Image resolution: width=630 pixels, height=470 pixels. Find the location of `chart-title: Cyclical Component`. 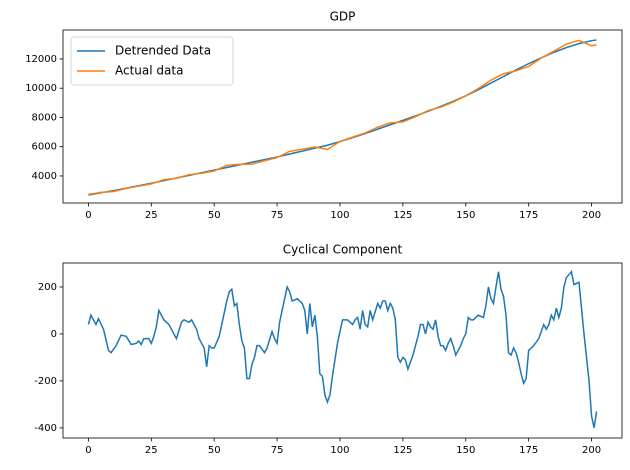

chart-title: Cyclical Component is located at coordinates (343, 250).